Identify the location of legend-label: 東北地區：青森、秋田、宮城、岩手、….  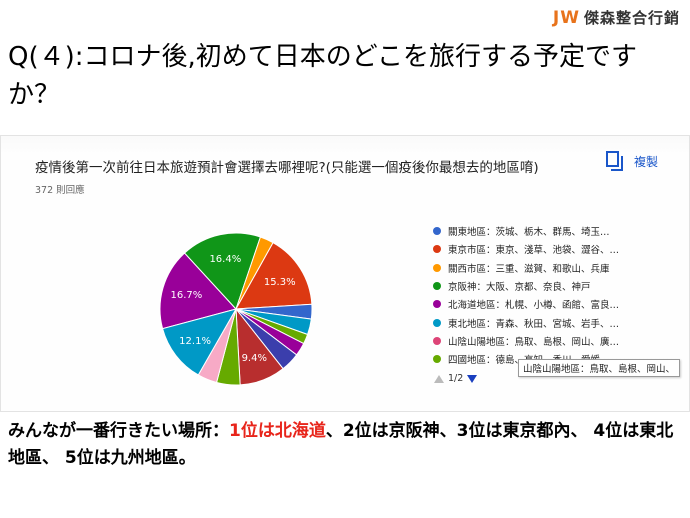
(534, 324).